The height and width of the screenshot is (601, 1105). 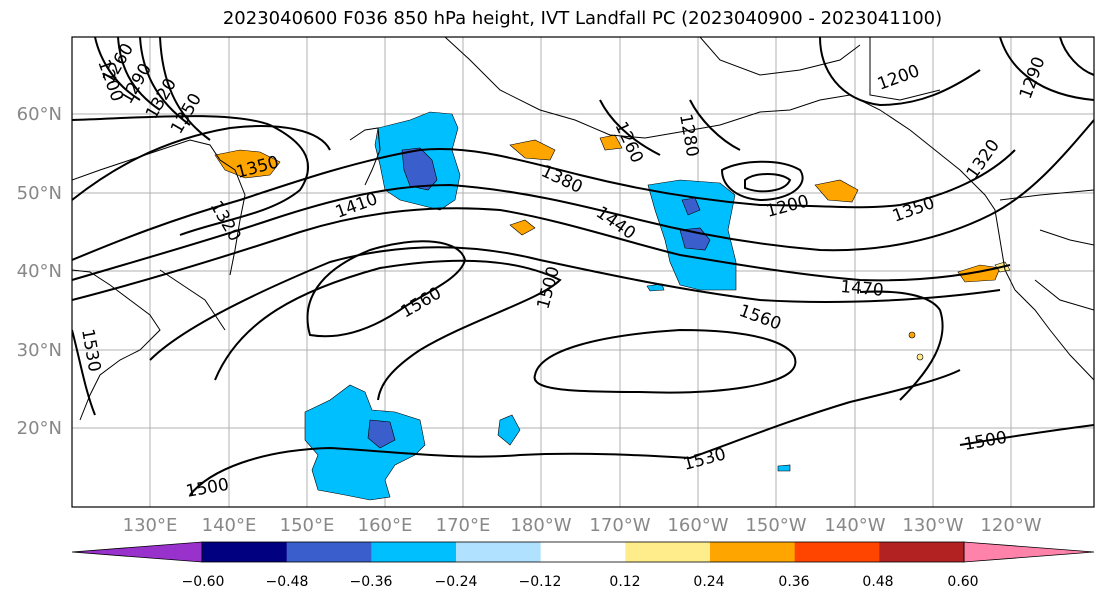 What do you see at coordinates (540, 525) in the screenshot?
I see `lon-label: 180°W` at bounding box center [540, 525].